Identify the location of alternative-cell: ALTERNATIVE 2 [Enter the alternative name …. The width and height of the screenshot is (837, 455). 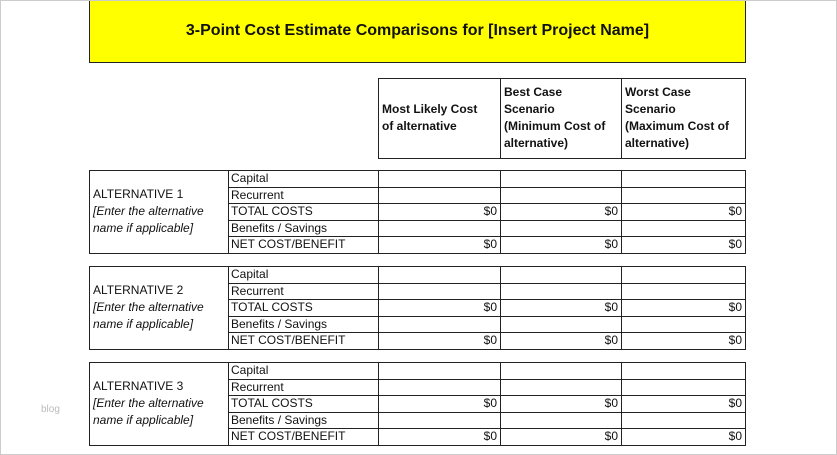
(159, 308).